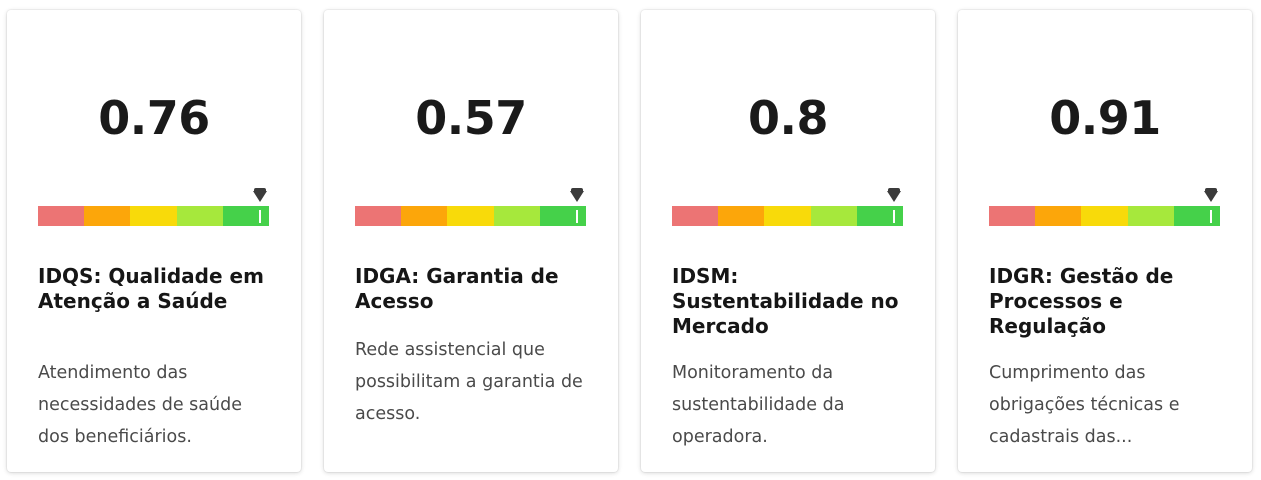  Describe the element at coordinates (471, 118) in the screenshot. I see `score-value: 0.57` at that location.